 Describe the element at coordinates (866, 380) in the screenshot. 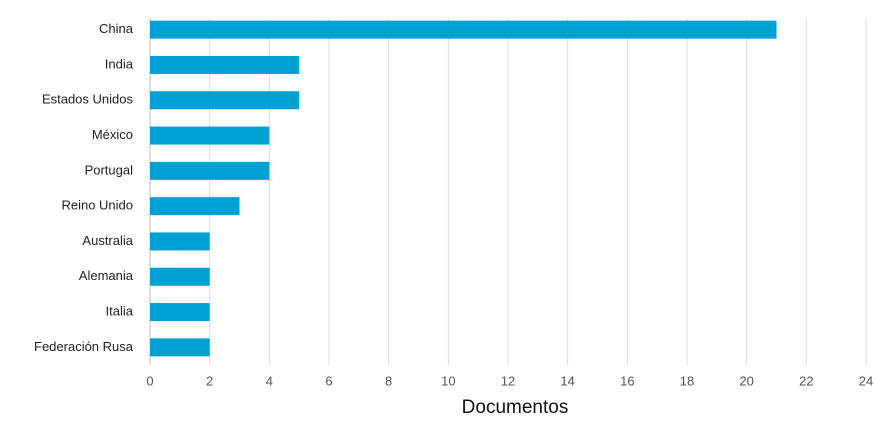

I see `x-tick-label: 24` at that location.